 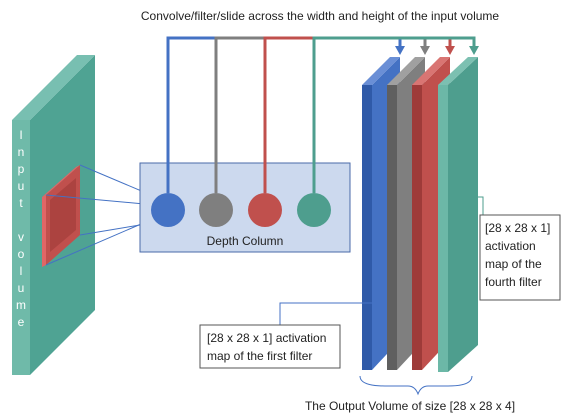 What do you see at coordinates (410, 406) in the screenshot?
I see `output-label: The Output Volume of size [28 x 28 x 4]` at bounding box center [410, 406].